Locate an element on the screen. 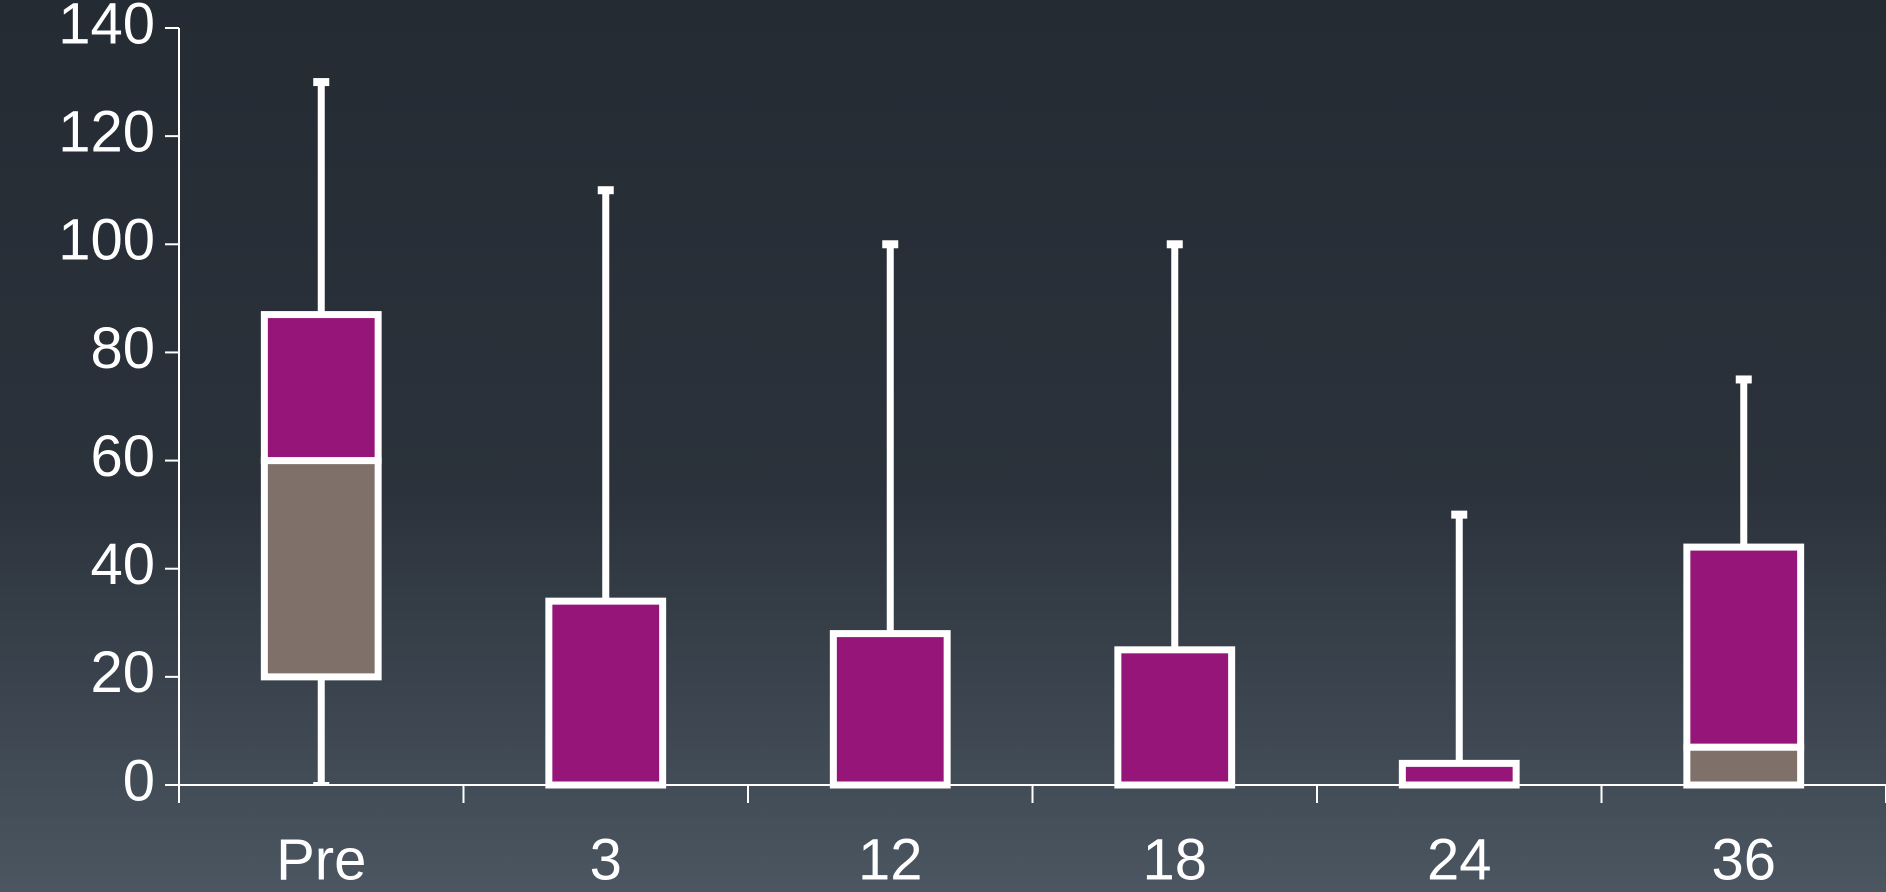 This screenshot has height=892, width=1886. y-tick-label: 20 is located at coordinates (122, 672).